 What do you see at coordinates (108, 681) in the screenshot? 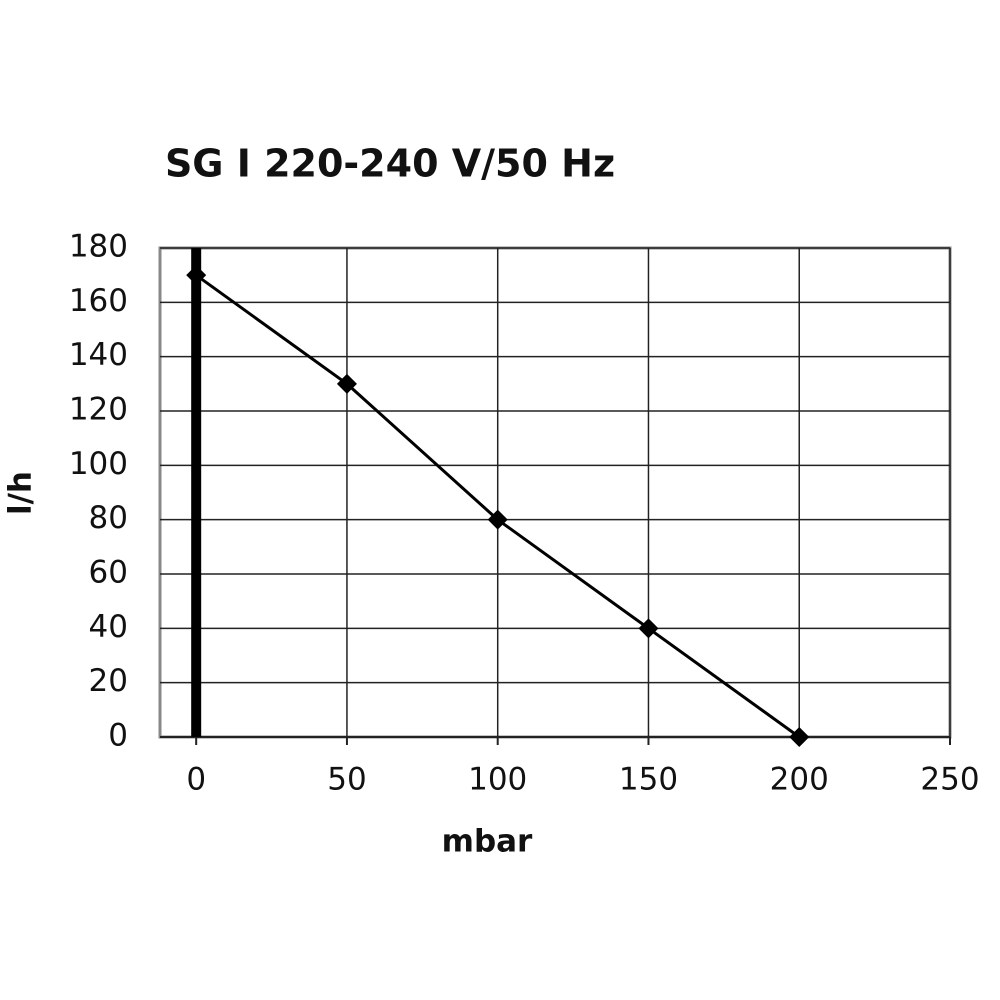
I see `y-tick-label: 20` at bounding box center [108, 681].